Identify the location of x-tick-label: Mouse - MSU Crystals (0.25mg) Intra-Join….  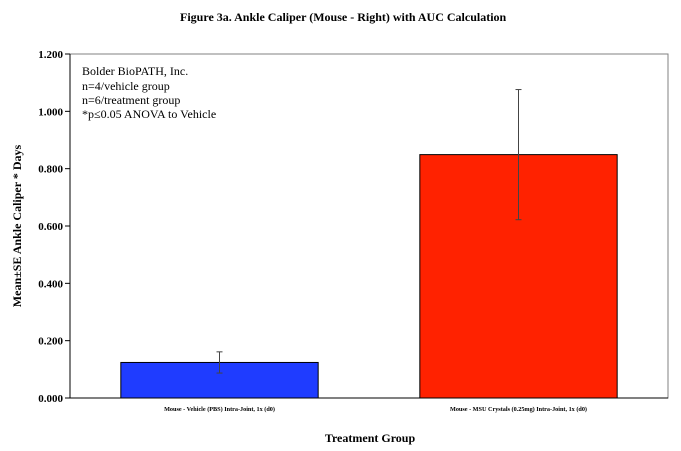
(518, 409).